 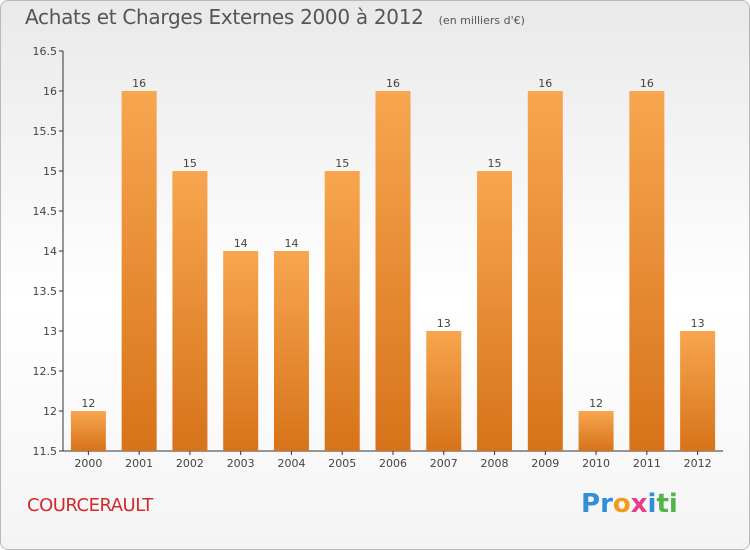 I want to click on x-tick-label-2008: 2008, so click(x=495, y=463).